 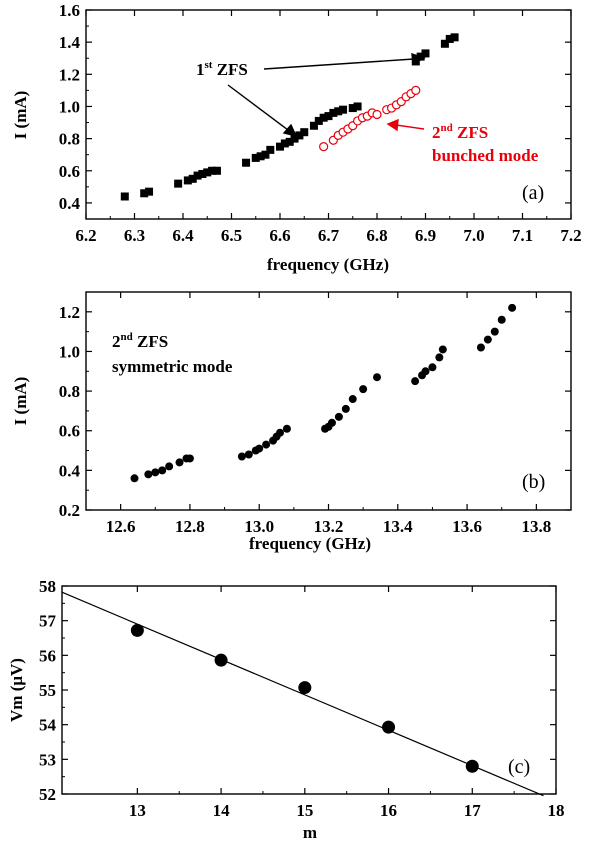 I want to click on x-tick-label-a: 6.3, so click(x=134, y=235).